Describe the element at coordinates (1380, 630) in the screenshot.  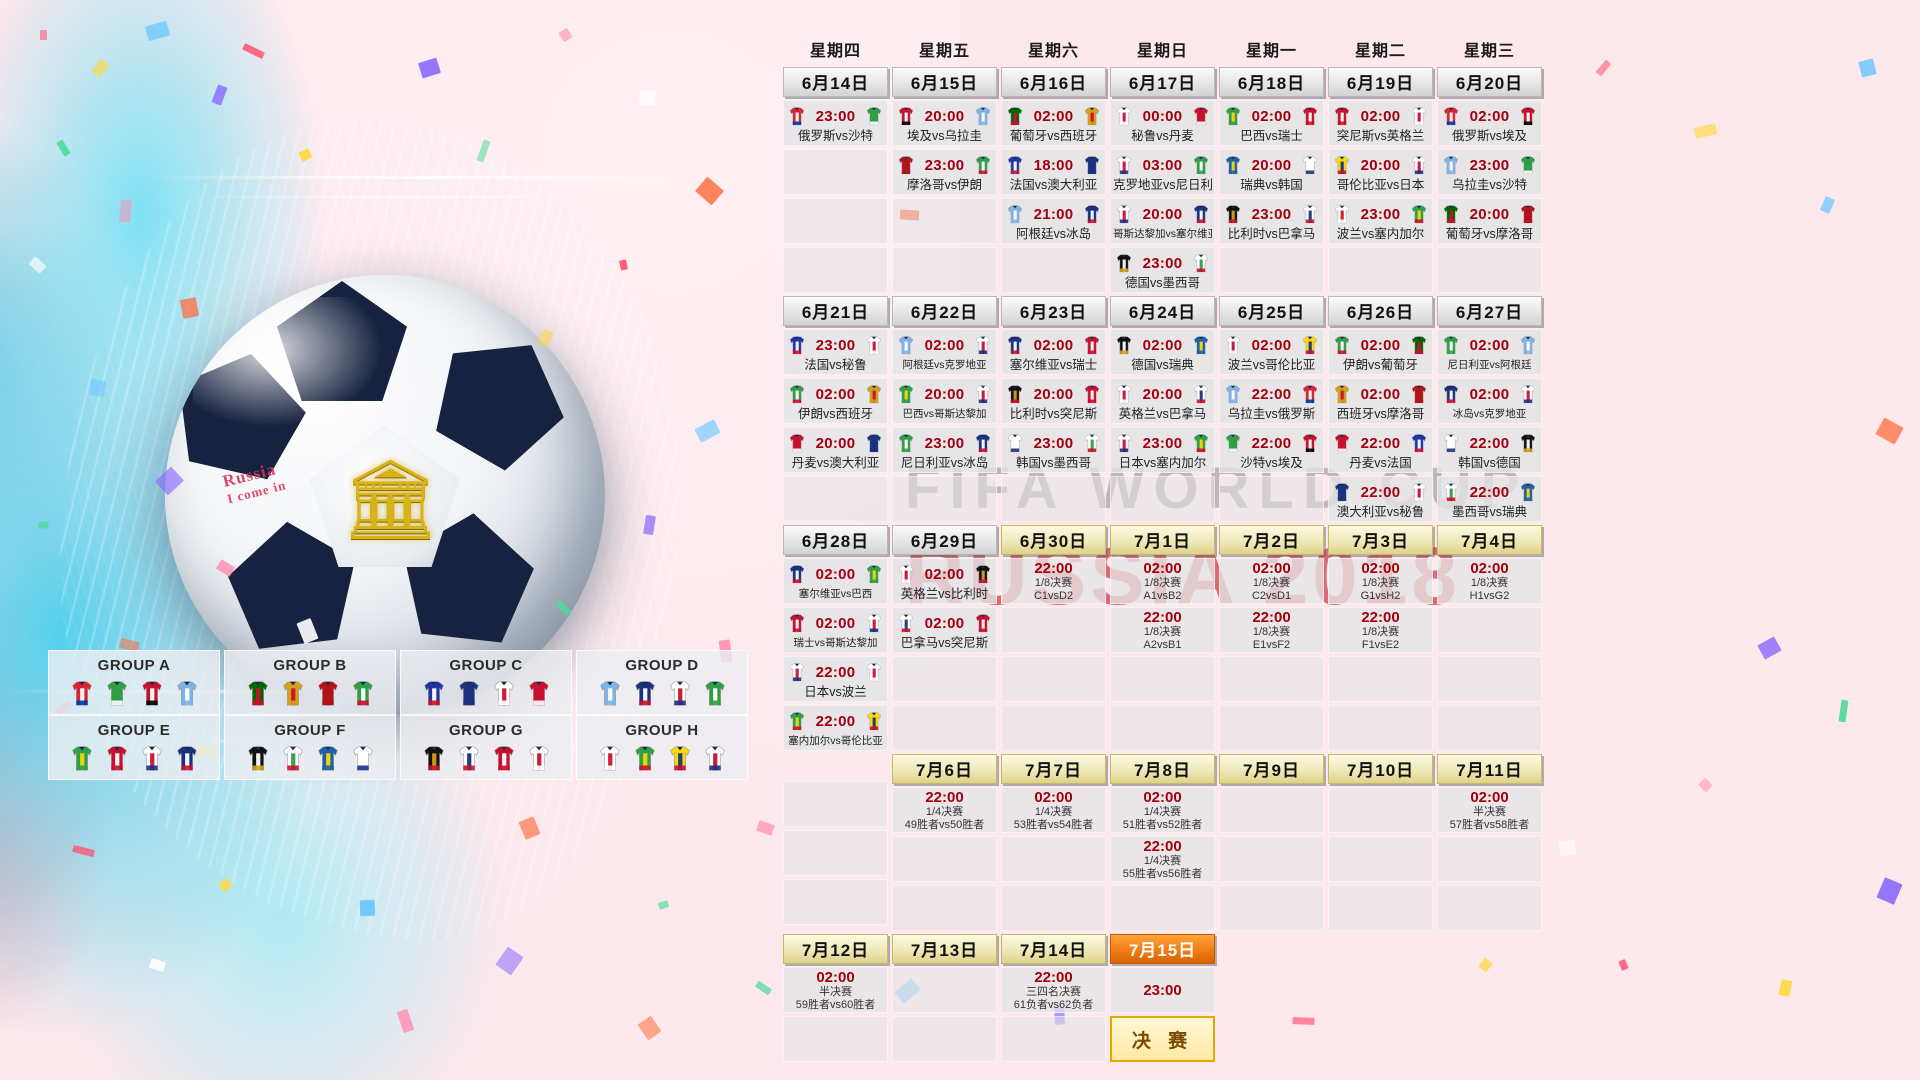
I see `knockout-match-card: 22:00 1/8决赛 F1vsE2` at that location.